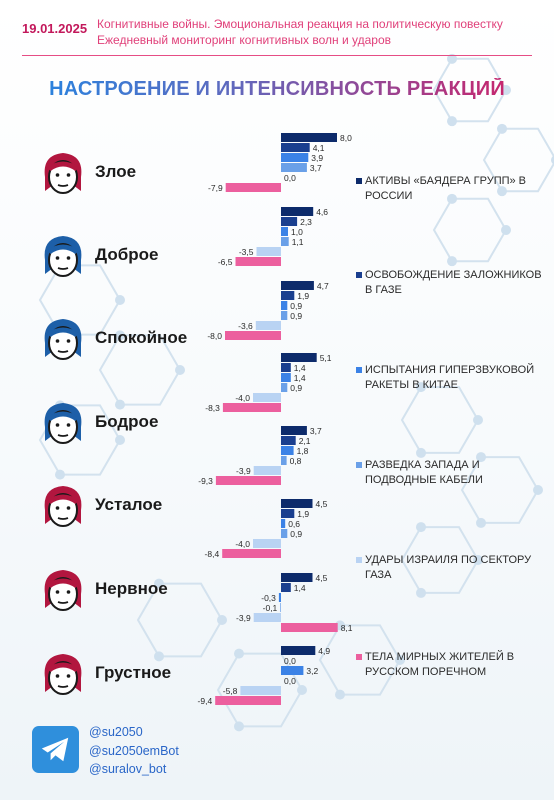  I want to click on mood-label: Бодрое, so click(127, 421).